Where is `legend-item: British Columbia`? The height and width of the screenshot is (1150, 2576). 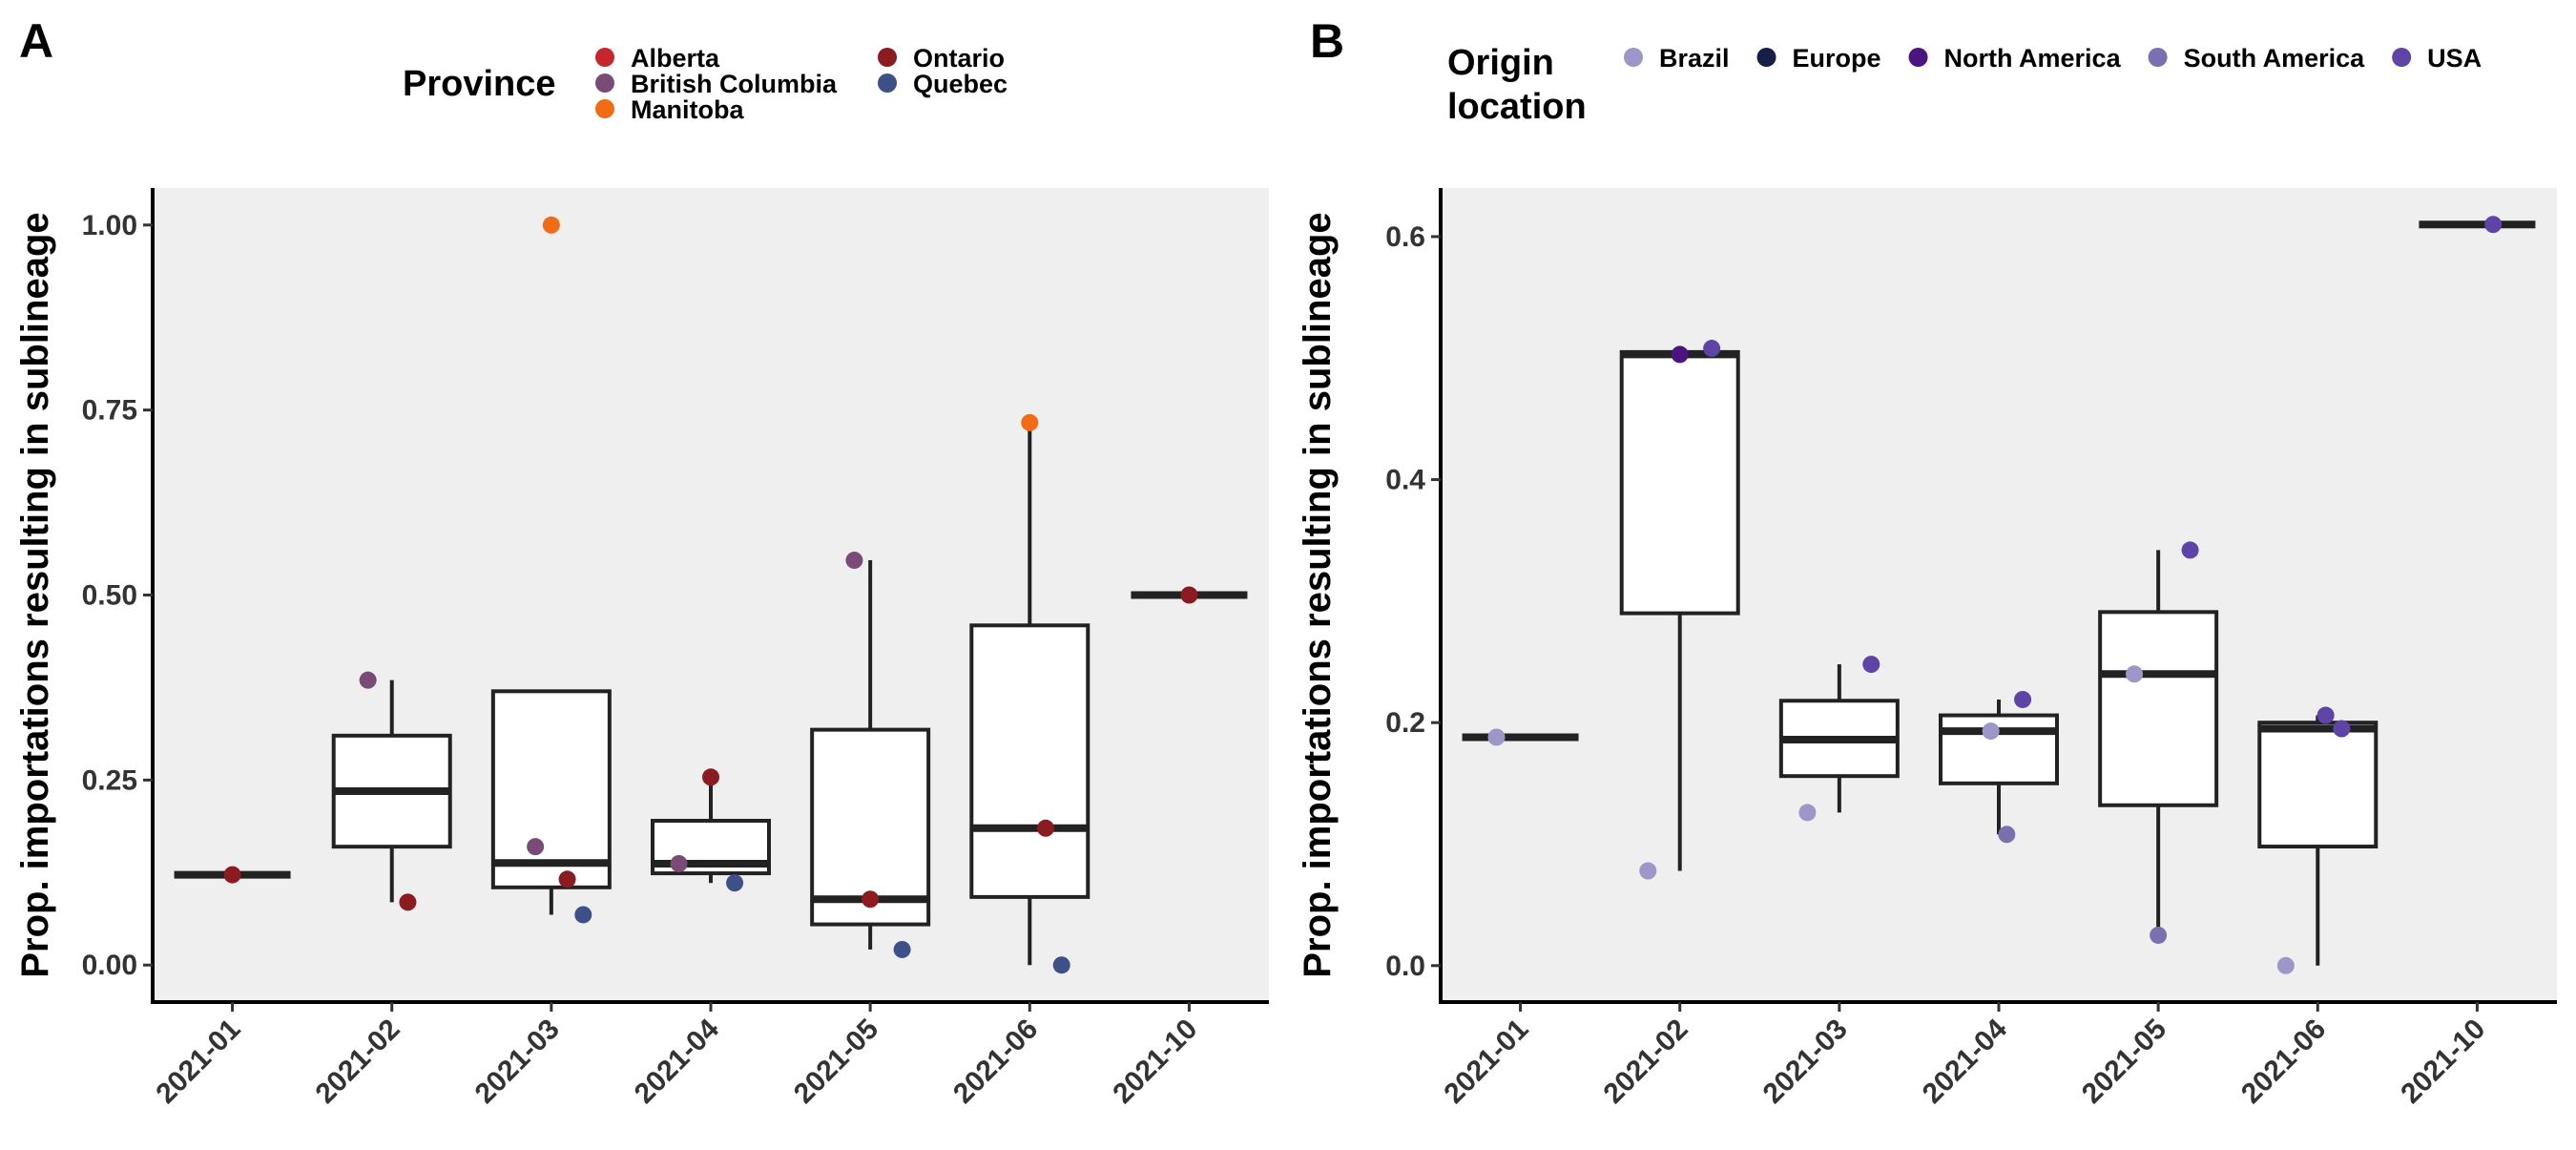
legend-item: British Columbia is located at coordinates (716, 84).